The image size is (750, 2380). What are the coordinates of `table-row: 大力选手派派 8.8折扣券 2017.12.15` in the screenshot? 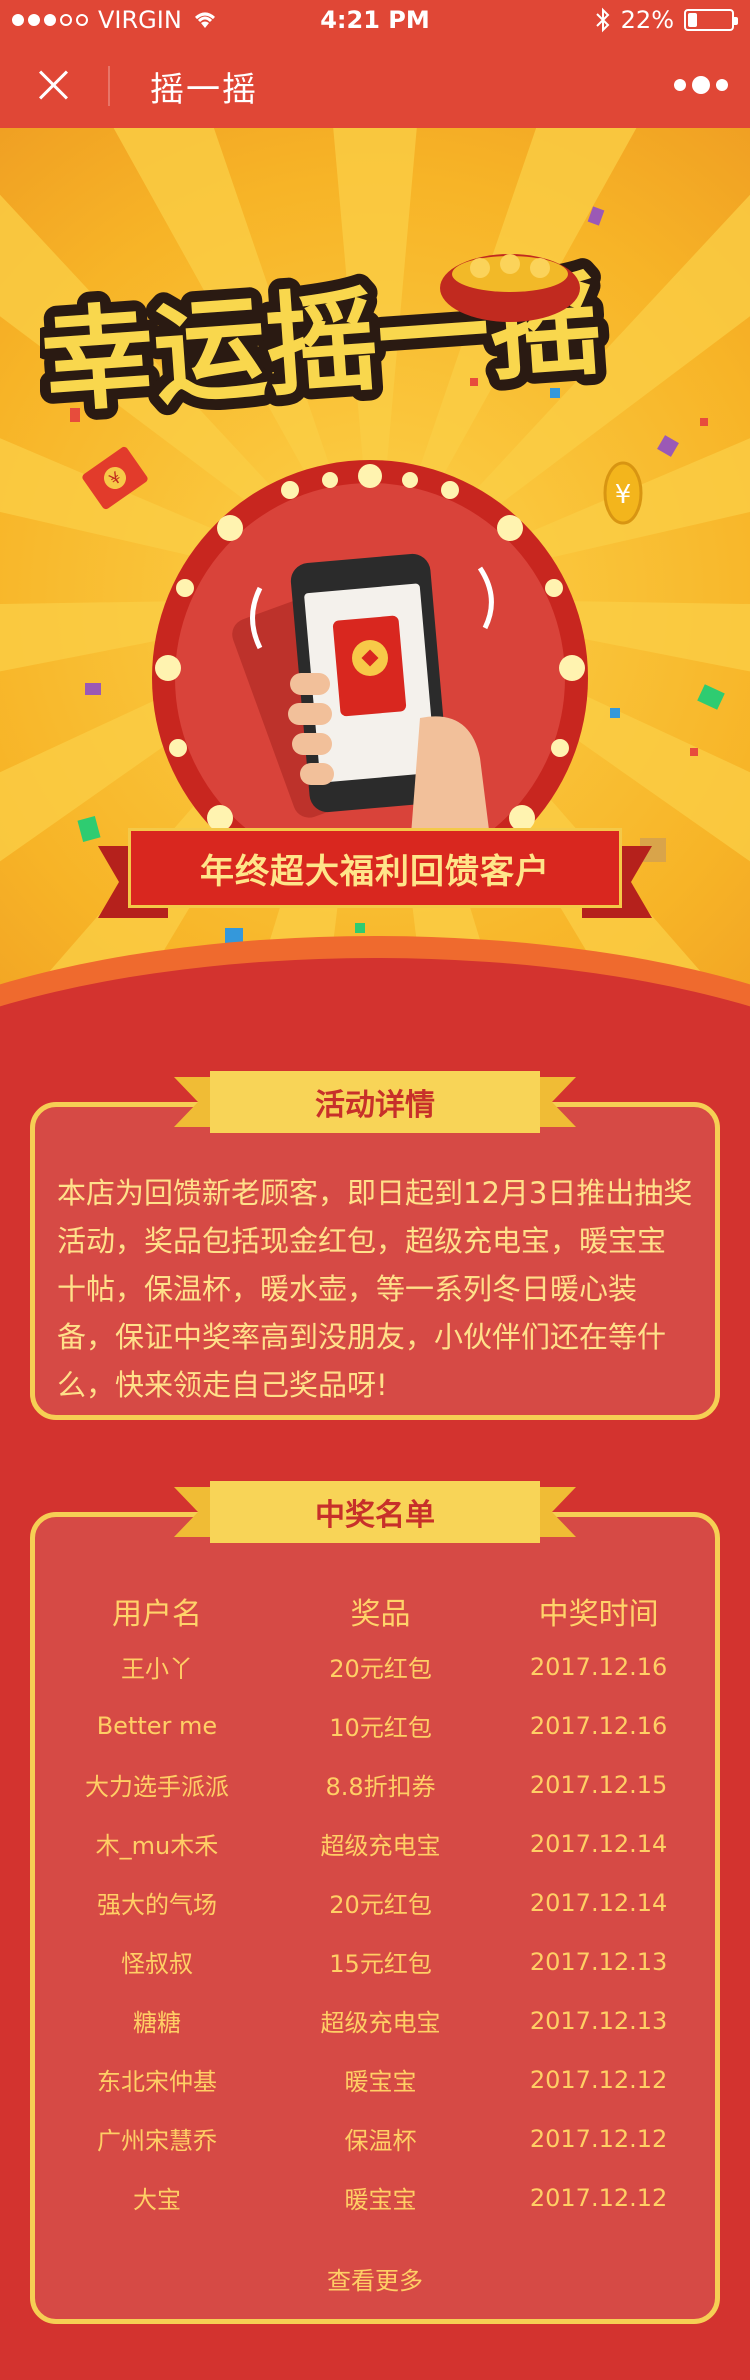 It's located at (375, 1784).